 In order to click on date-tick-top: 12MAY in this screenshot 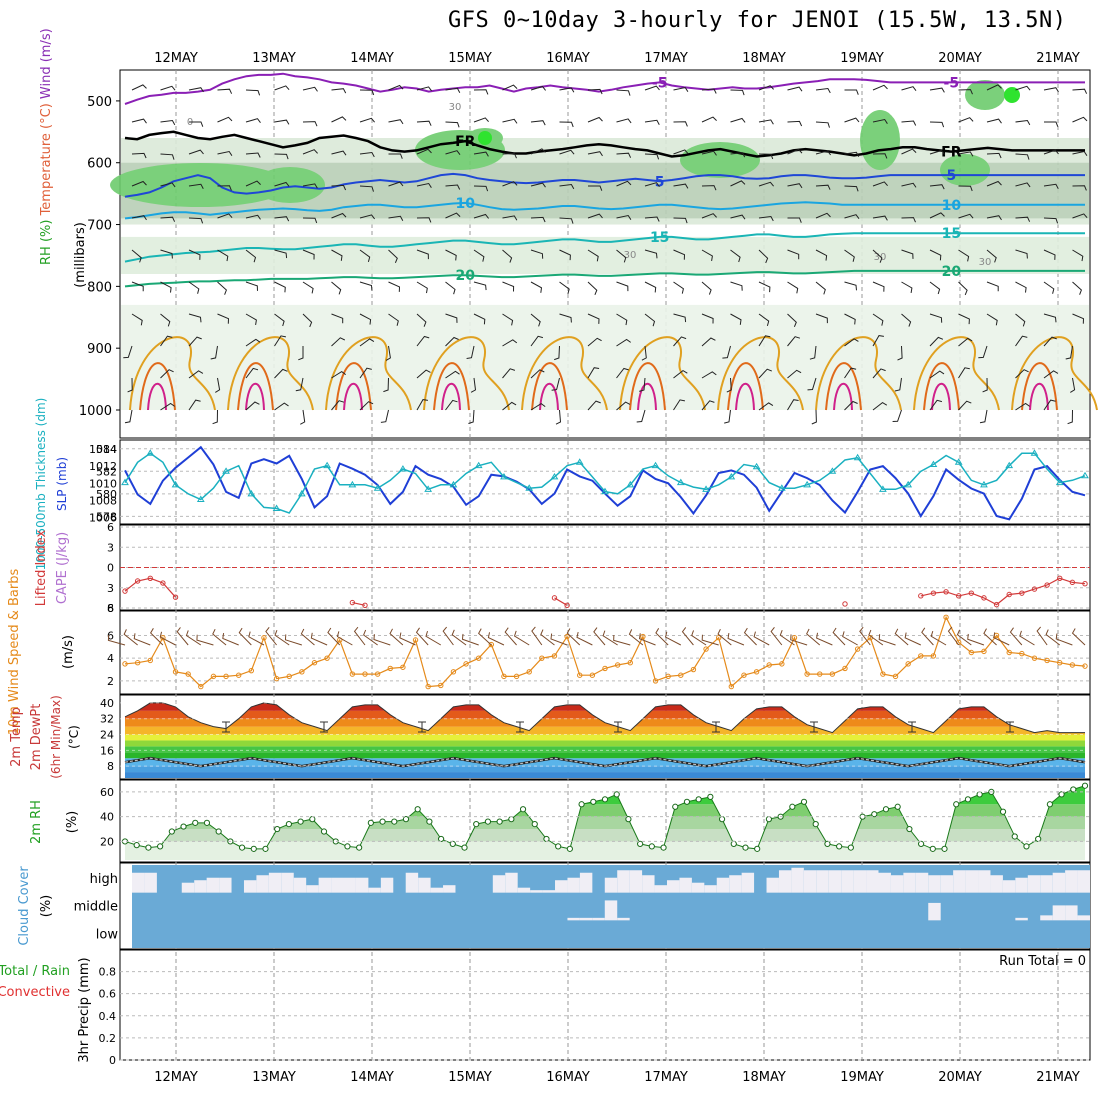, I will do `click(176, 58)`.